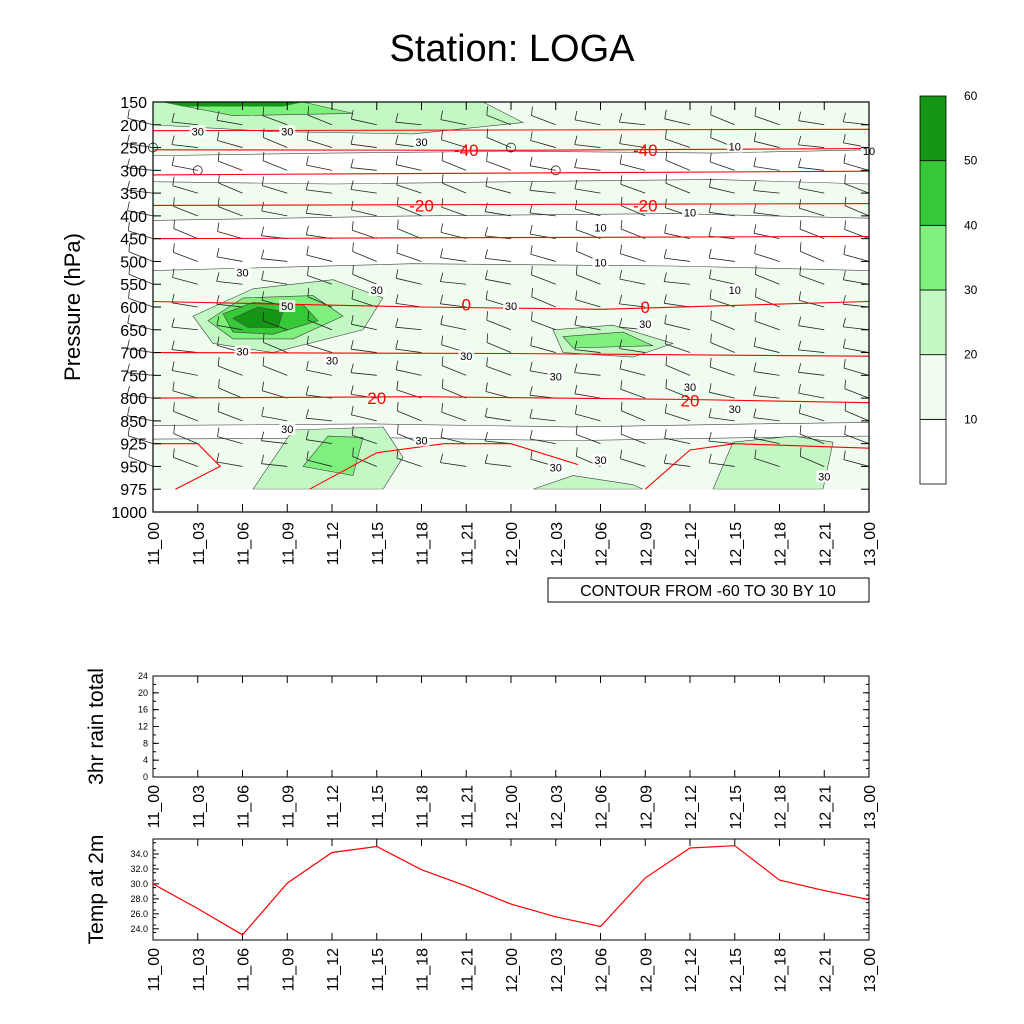 The width and height of the screenshot is (1024, 1024). Describe the element at coordinates (602, 970) in the screenshot. I see `x-tick-label: 12_06` at that location.